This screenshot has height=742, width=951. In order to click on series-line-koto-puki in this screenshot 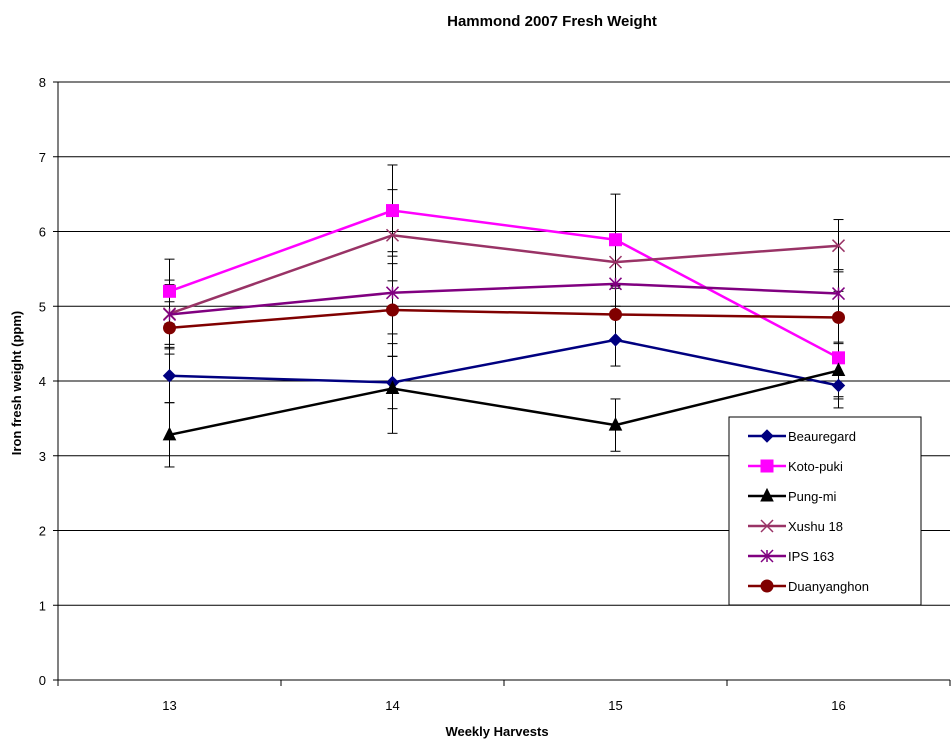, I will do `click(504, 284)`.